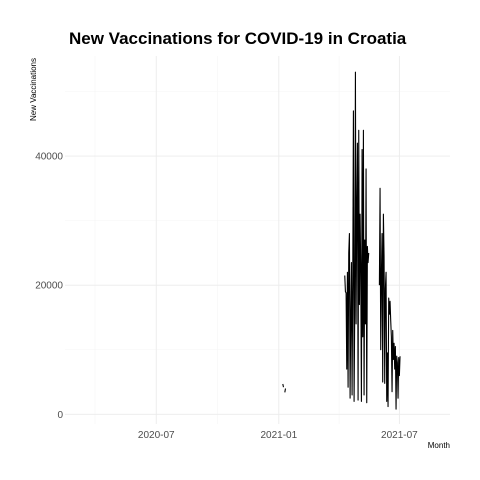 This screenshot has height=480, width=480. I want to click on y-axis-label: New Vaccinations, so click(33, 89).